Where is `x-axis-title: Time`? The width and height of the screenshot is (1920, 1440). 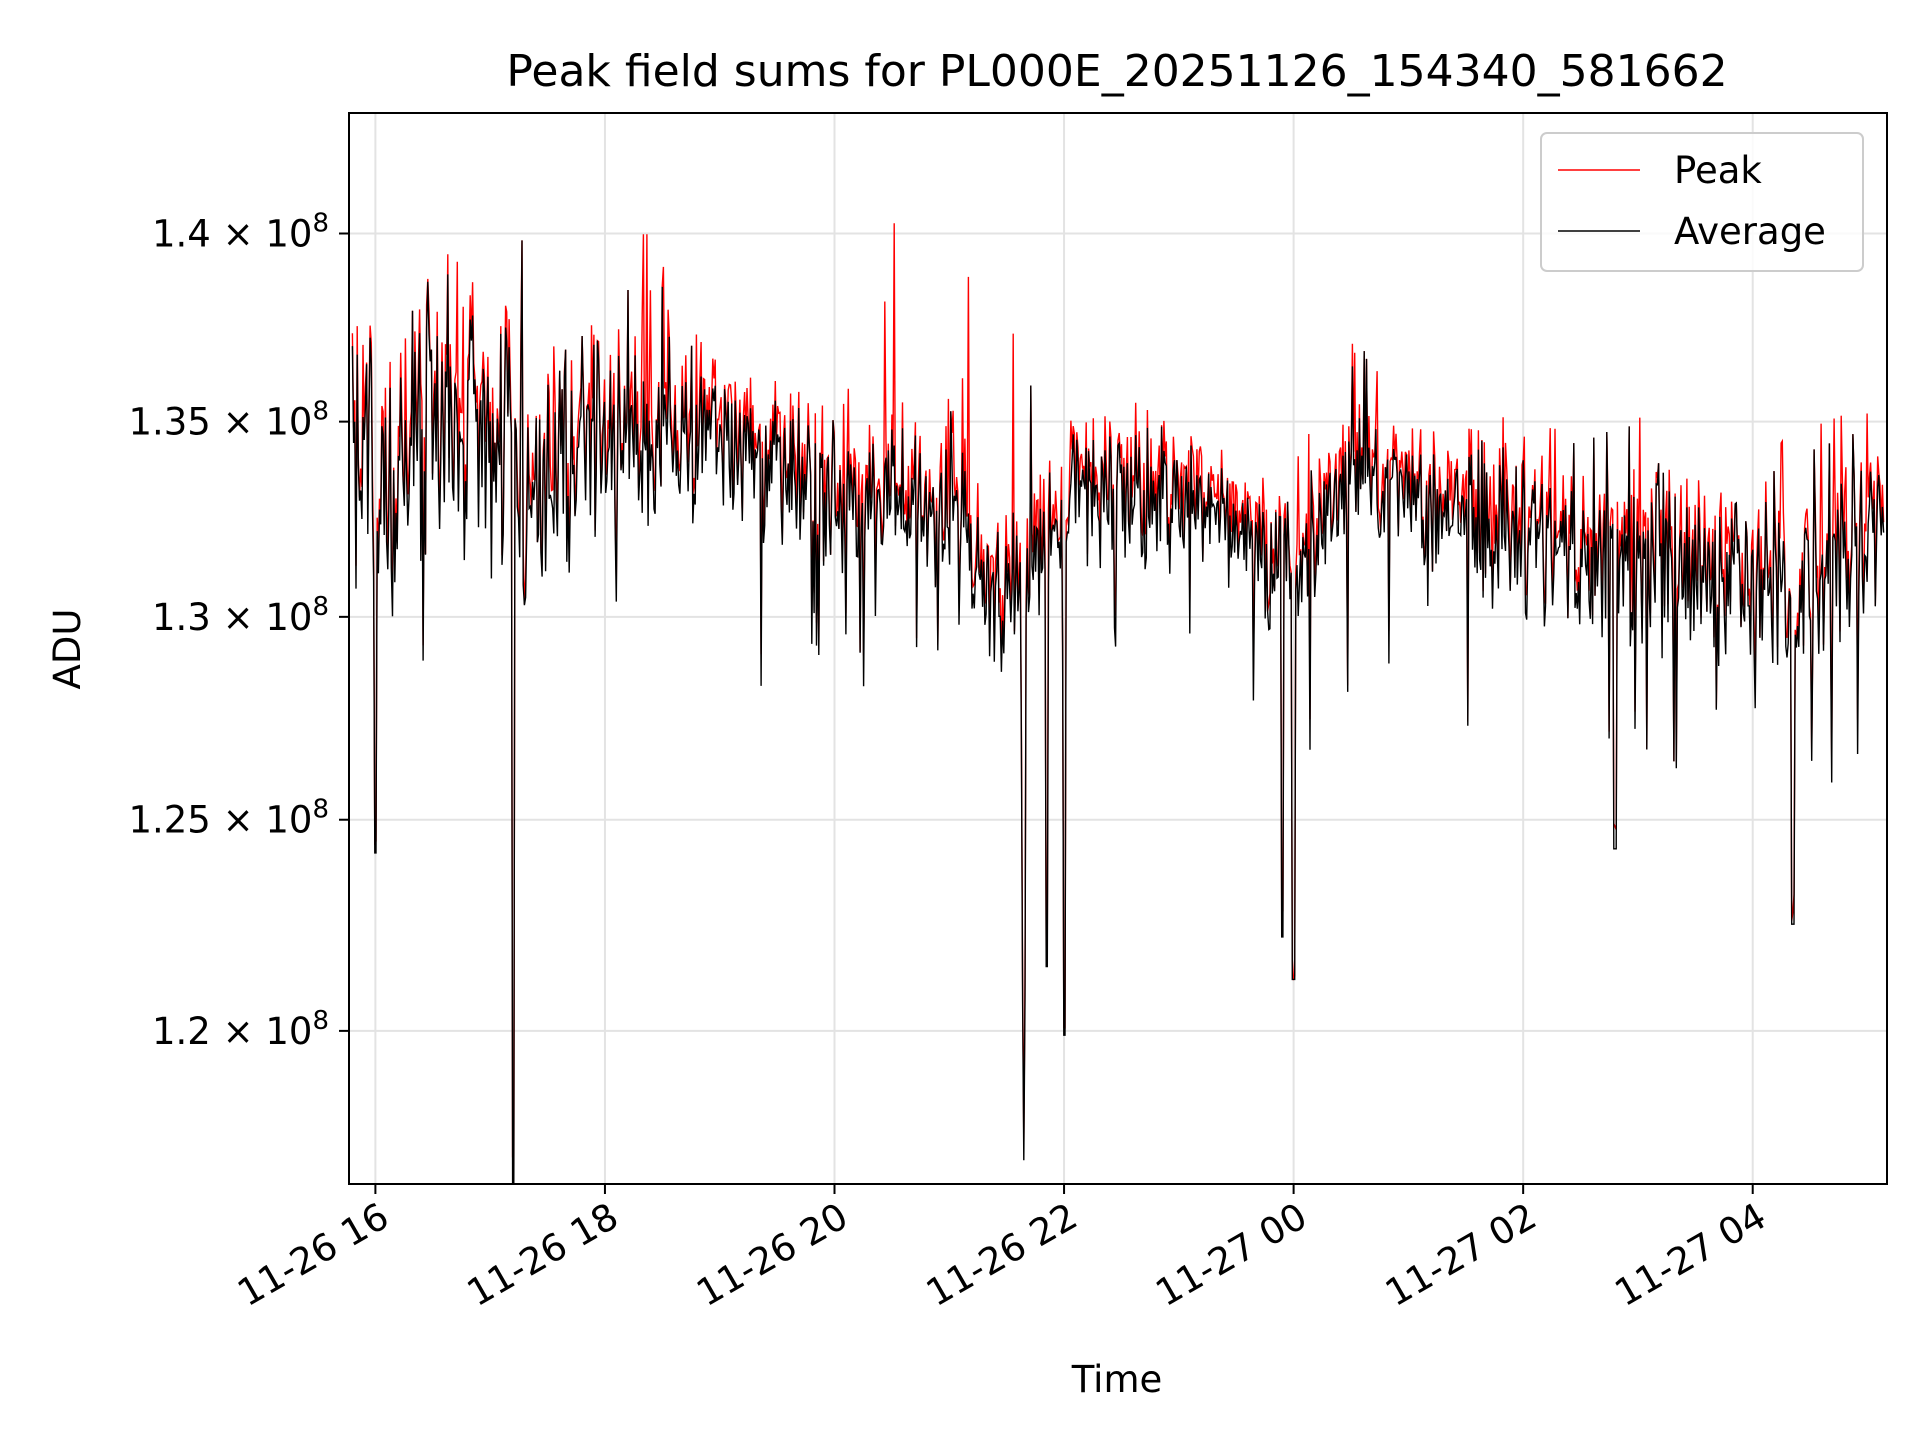
x-axis-title: Time is located at coordinates (1117, 1379).